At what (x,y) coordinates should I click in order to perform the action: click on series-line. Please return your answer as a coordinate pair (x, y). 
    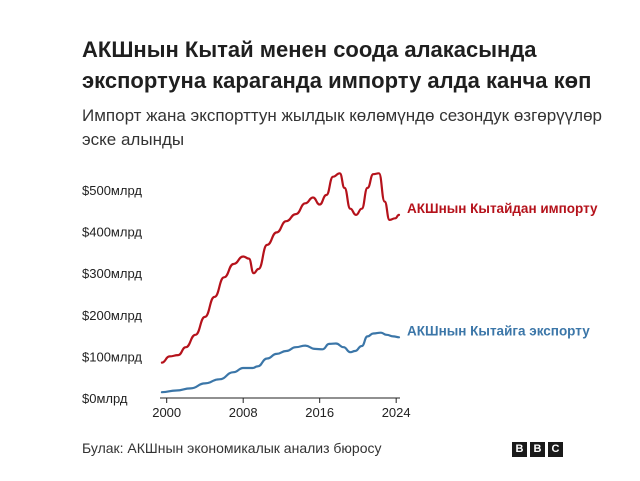
    Looking at the image, I should click on (280, 362).